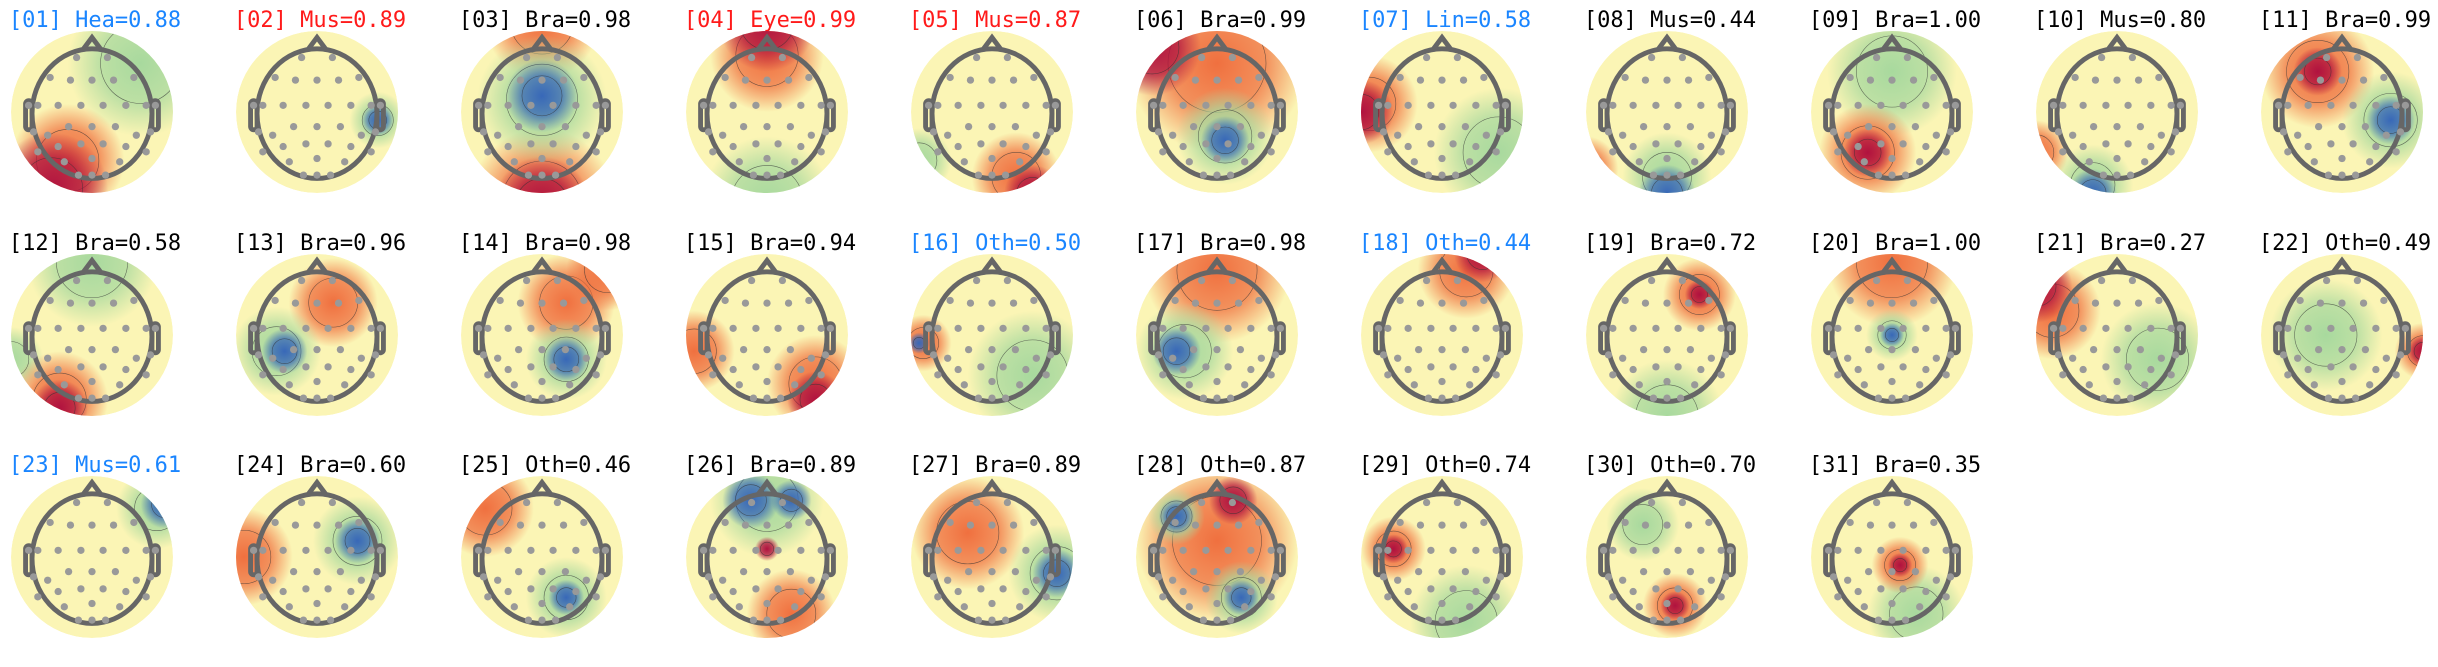 The height and width of the screenshot is (667, 2438). Describe the element at coordinates (2120, 20) in the screenshot. I see `component-title: [10] Mus=0.80` at that location.